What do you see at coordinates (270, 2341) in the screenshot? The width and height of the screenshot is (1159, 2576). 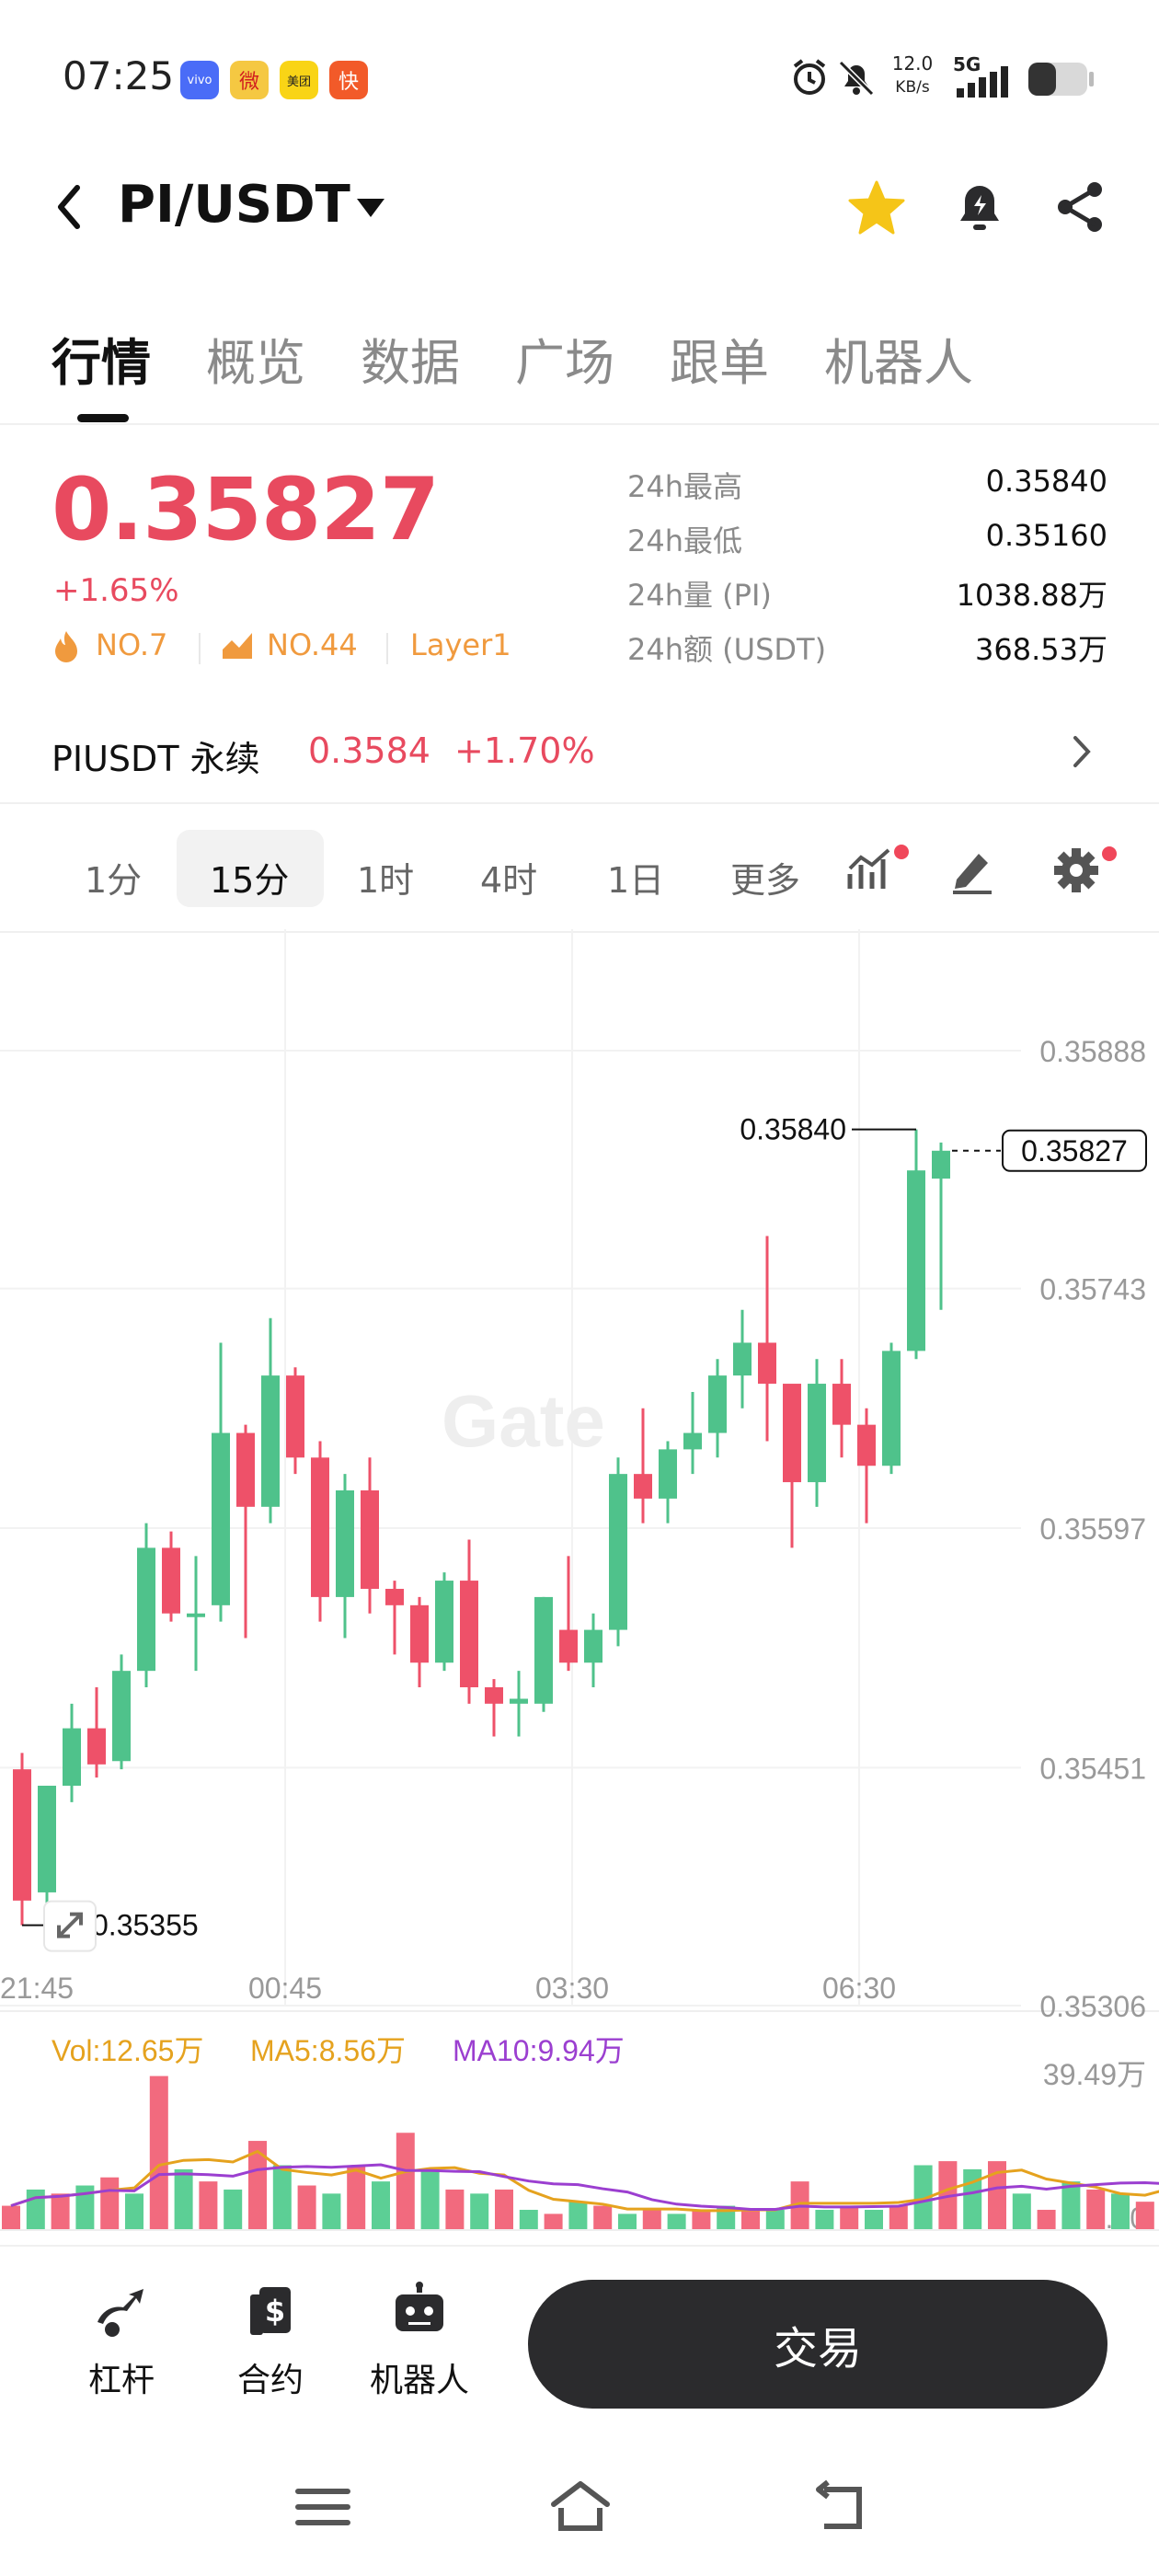 I see `futures-button: $ 合约` at bounding box center [270, 2341].